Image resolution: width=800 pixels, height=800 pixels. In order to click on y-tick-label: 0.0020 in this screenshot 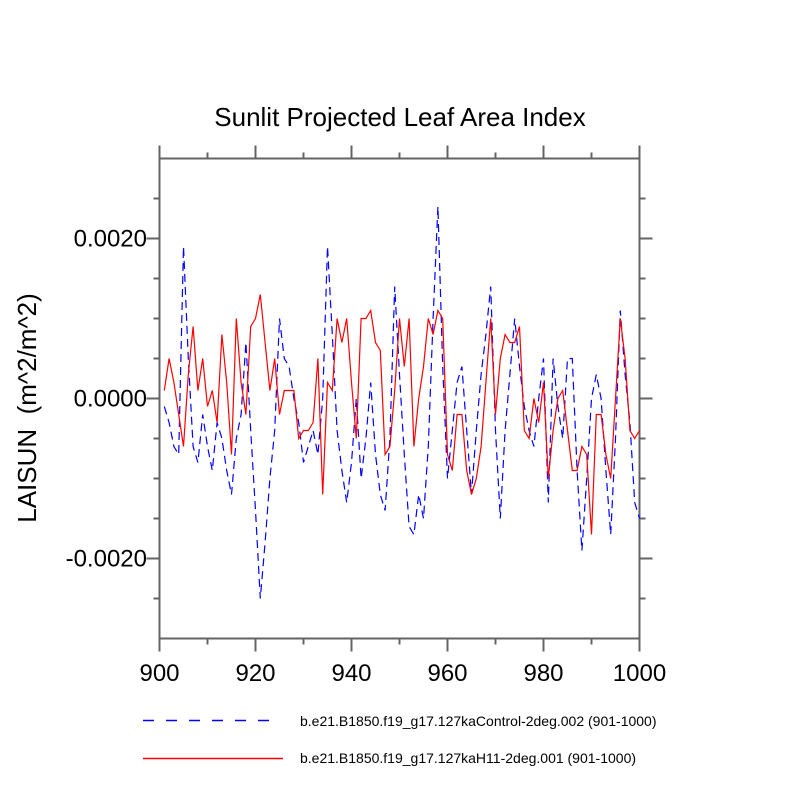, I will do `click(110, 239)`.